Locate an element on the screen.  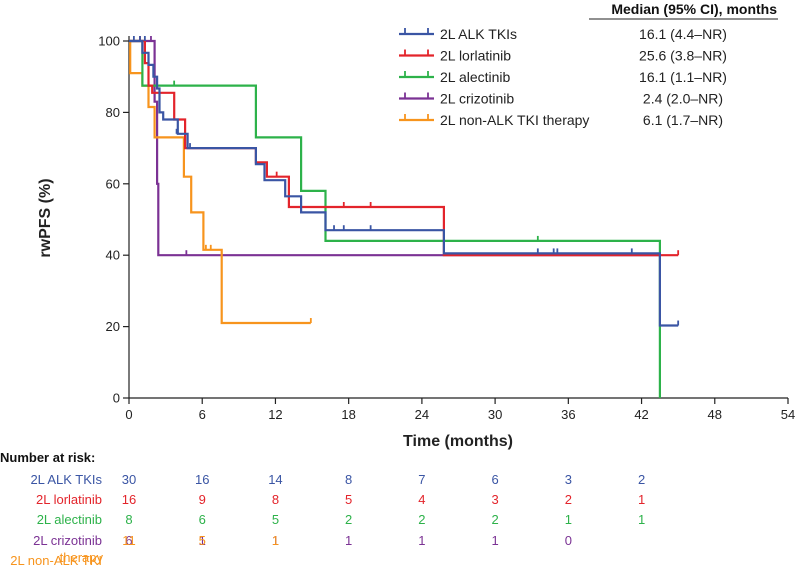
median-header: Median (95% CI), months is located at coordinates (694, 9).